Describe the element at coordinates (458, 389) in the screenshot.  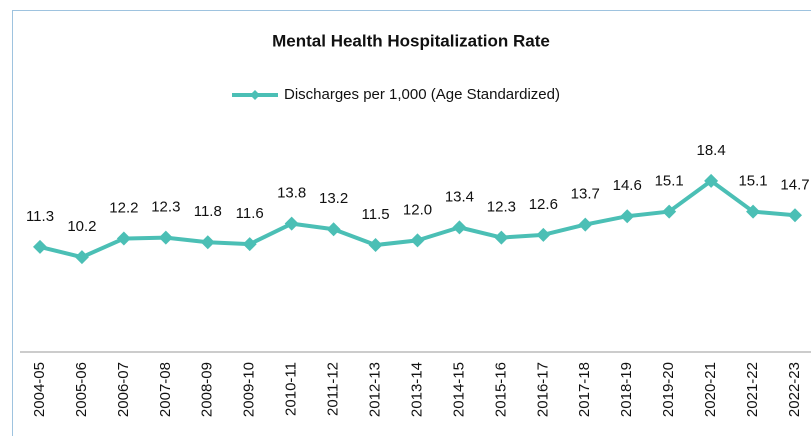
I see `x-tick-label: 2014-15` at that location.